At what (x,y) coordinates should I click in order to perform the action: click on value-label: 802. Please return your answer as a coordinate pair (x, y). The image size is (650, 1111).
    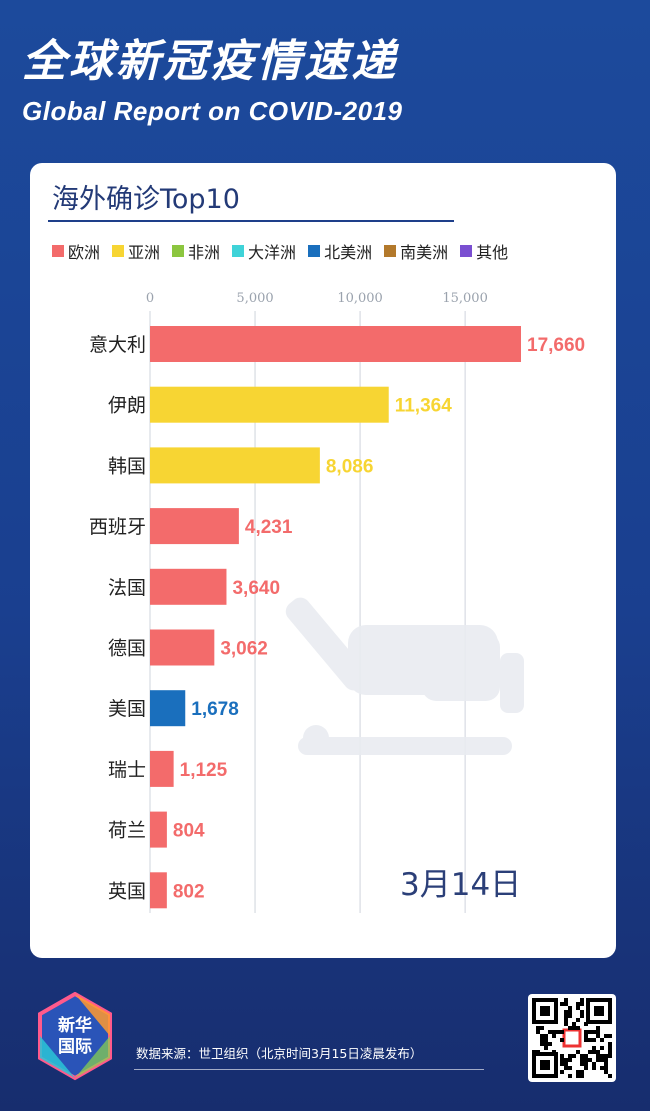
    Looking at the image, I should click on (189, 891).